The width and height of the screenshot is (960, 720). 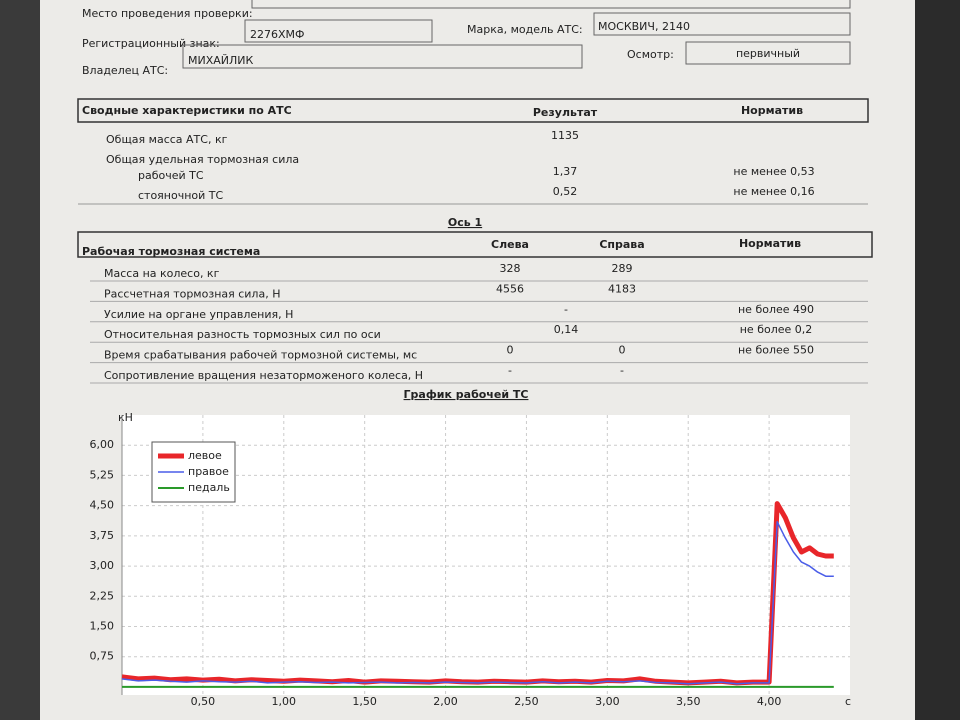 I want to click on norm-cell: не менее 0,53, so click(x=773, y=171).